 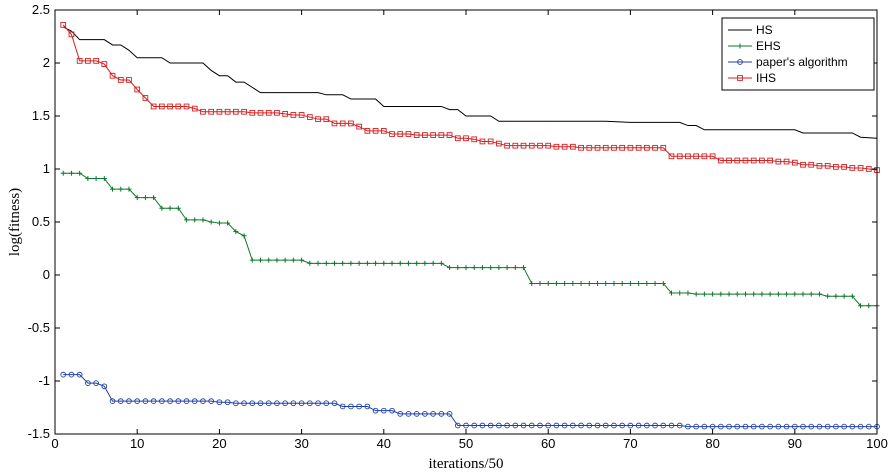 What do you see at coordinates (301, 443) in the screenshot?
I see `x-tick-label: 30` at bounding box center [301, 443].